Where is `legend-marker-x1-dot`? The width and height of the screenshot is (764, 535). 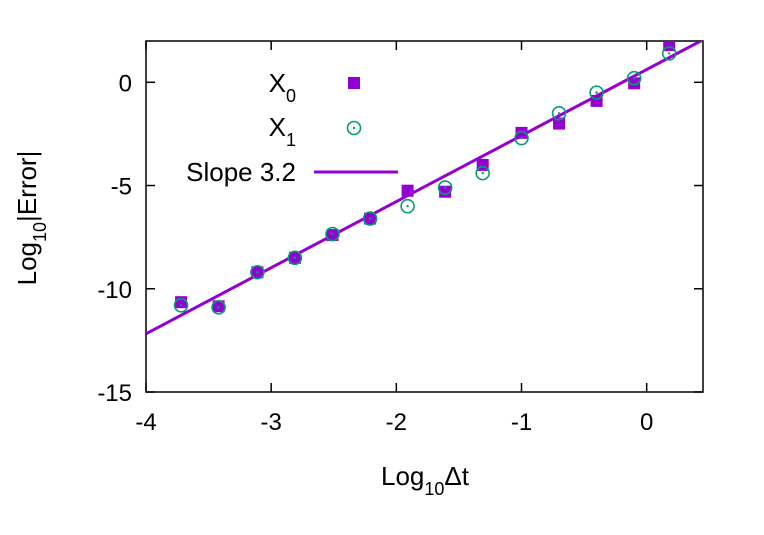
legend-marker-x1-dot is located at coordinates (354, 128).